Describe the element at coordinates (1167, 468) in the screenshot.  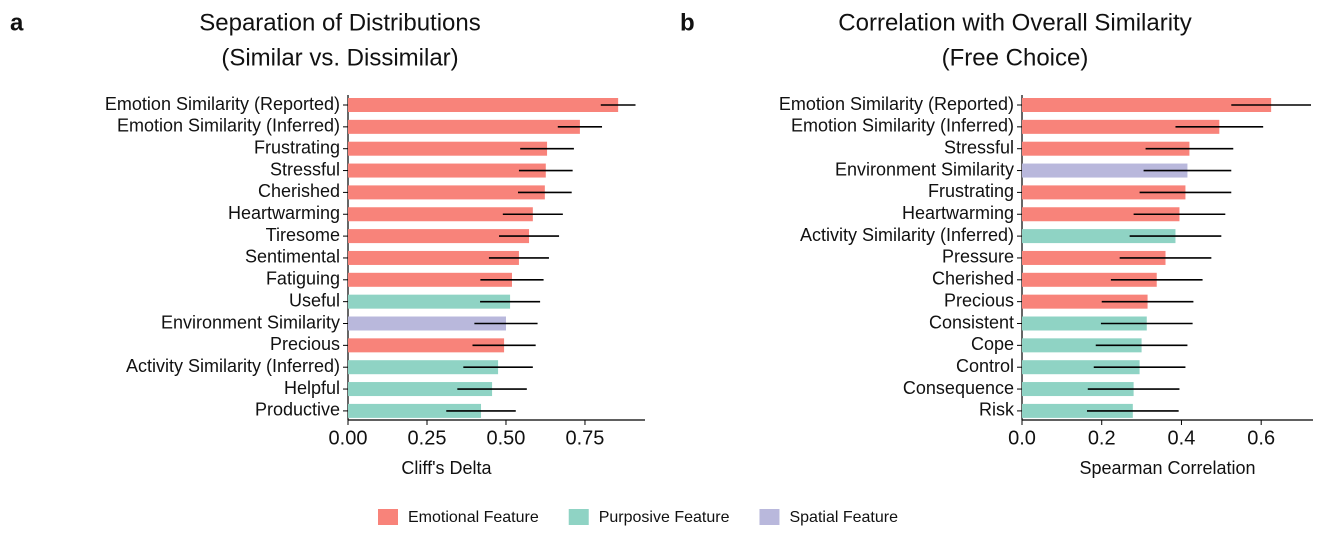
I see `x-axis-label: Spearman Correlation` at that location.